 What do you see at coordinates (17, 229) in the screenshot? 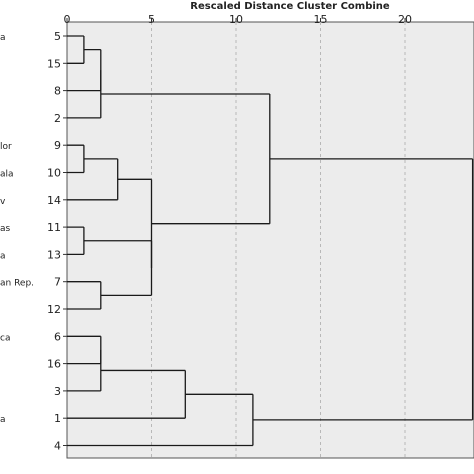
I see `country-labels: a lor ala v as a an Rep. ca a` at bounding box center [17, 229].